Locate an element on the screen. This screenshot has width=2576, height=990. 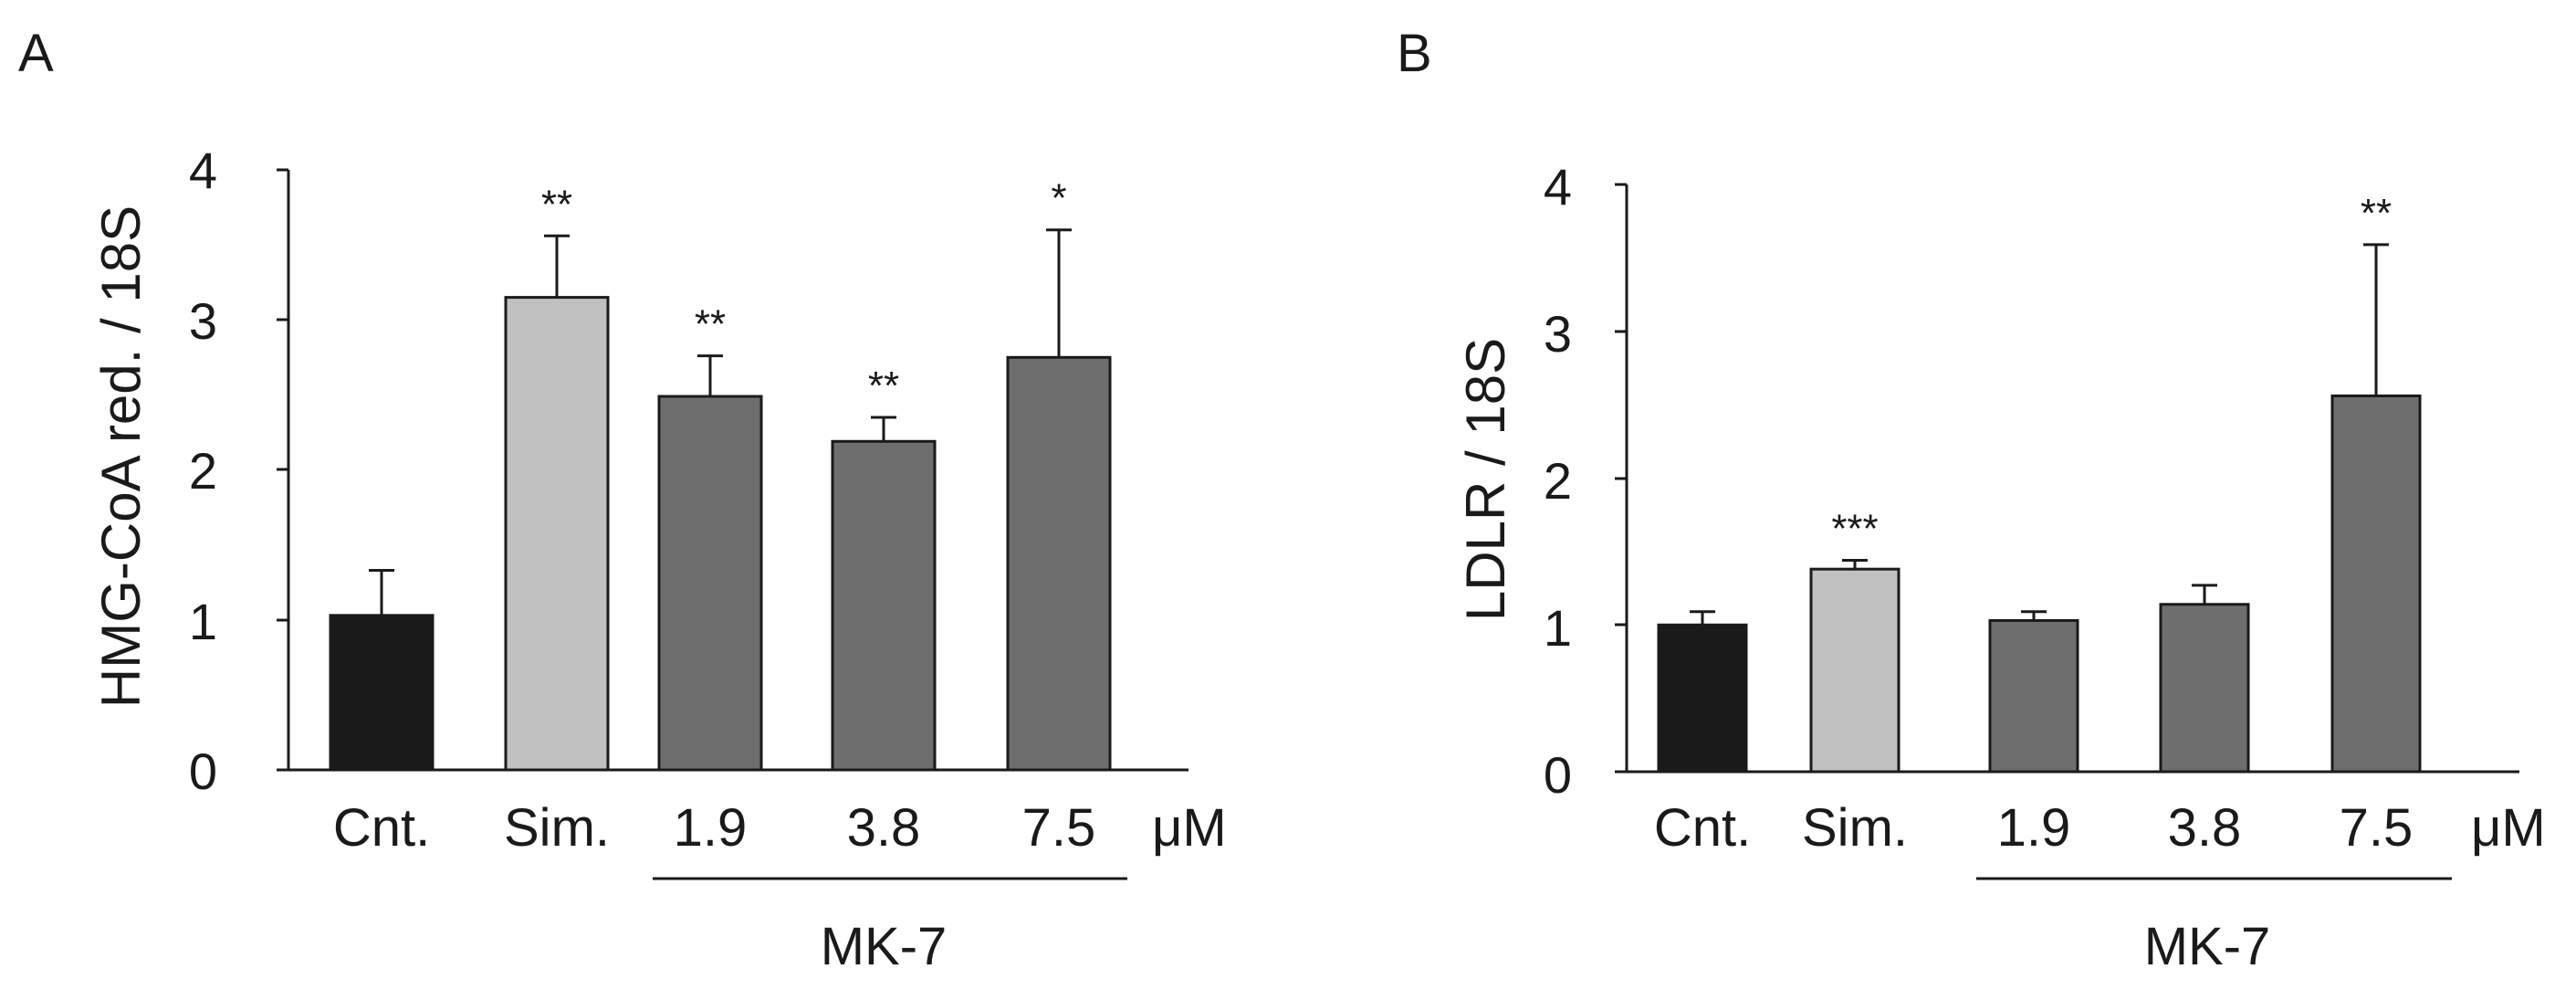
panel-b-significance-mark-2: *** is located at coordinates (1855, 529).